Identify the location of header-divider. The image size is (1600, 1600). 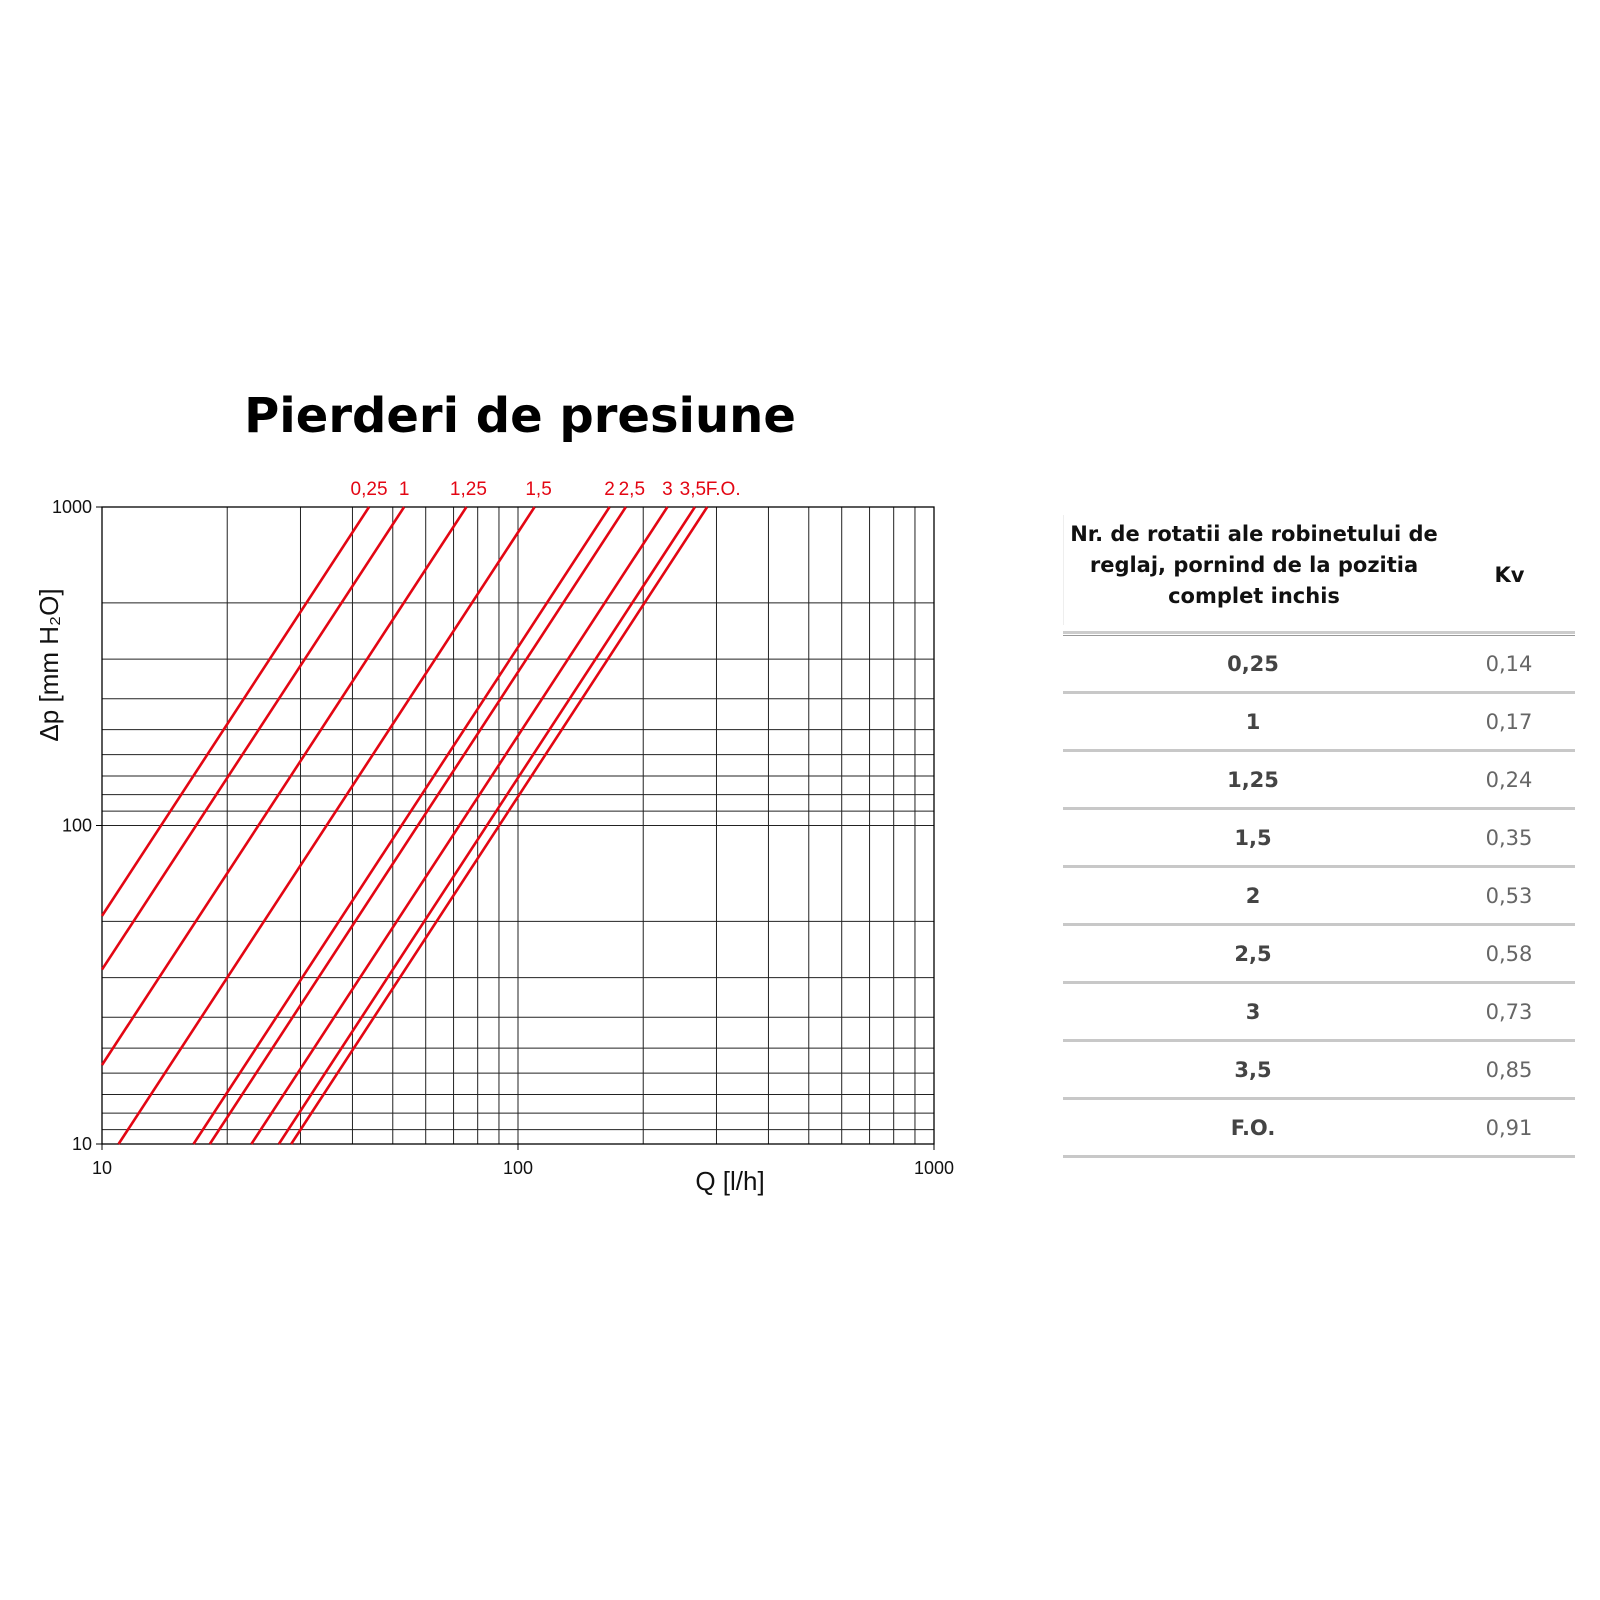
(1319, 633).